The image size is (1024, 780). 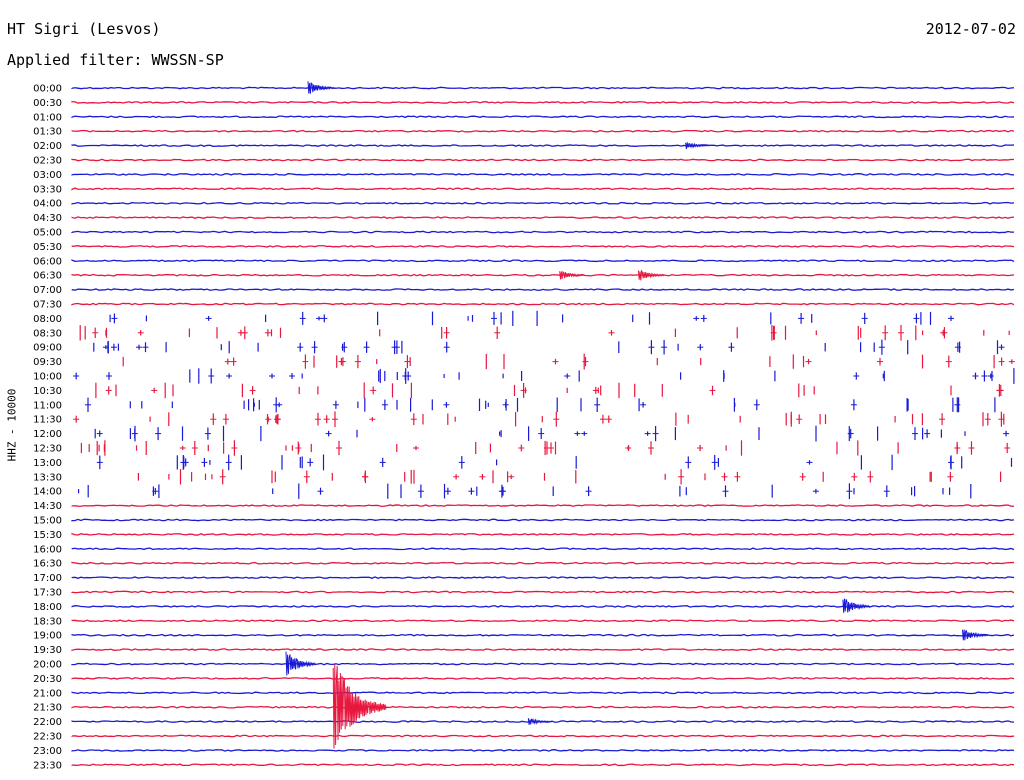 I want to click on row-label-0300: 03:00, so click(x=47, y=175).